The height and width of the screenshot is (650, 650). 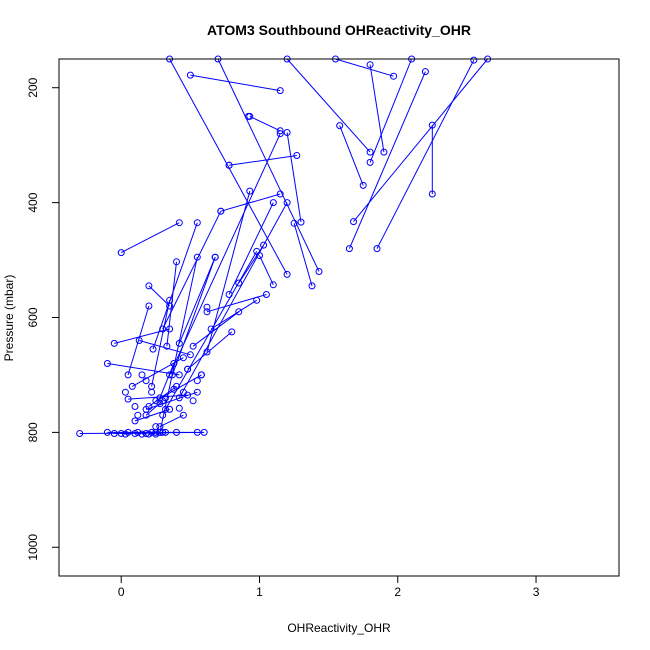 I want to click on y-tick-label-800: 800, so click(x=33, y=432).